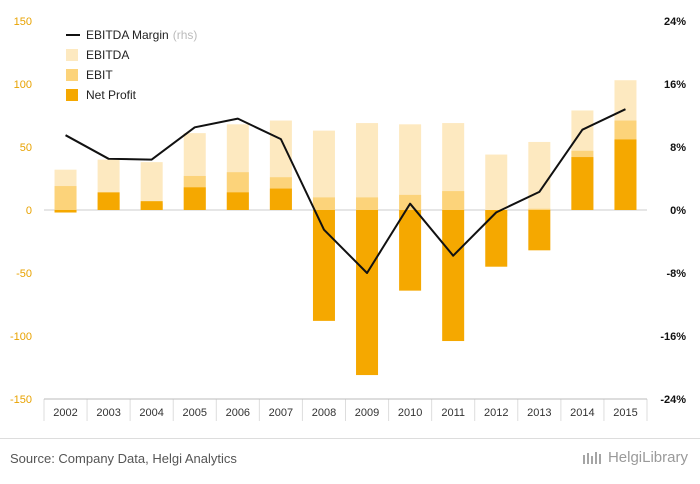 The image size is (700, 484). What do you see at coordinates (151, 413) in the screenshot?
I see `x-tick-label: 2004` at bounding box center [151, 413].